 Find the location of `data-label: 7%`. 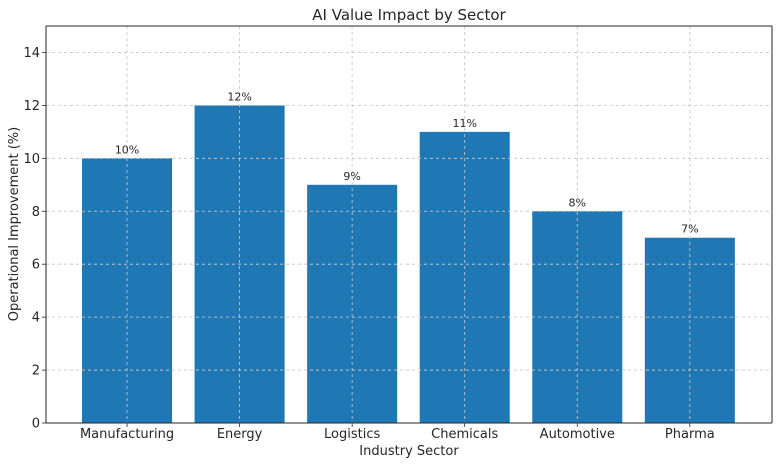

data-label: 7% is located at coordinates (689, 229).